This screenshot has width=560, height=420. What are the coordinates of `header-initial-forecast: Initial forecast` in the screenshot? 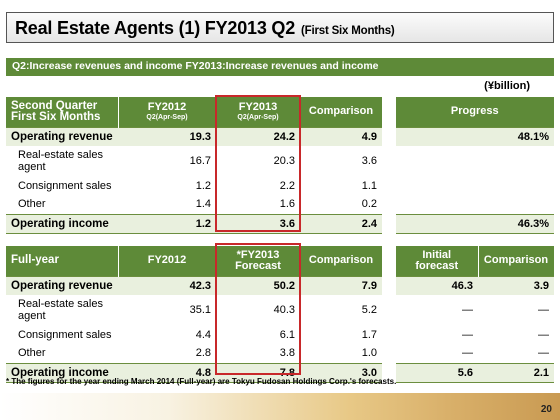 It's located at (437, 261).